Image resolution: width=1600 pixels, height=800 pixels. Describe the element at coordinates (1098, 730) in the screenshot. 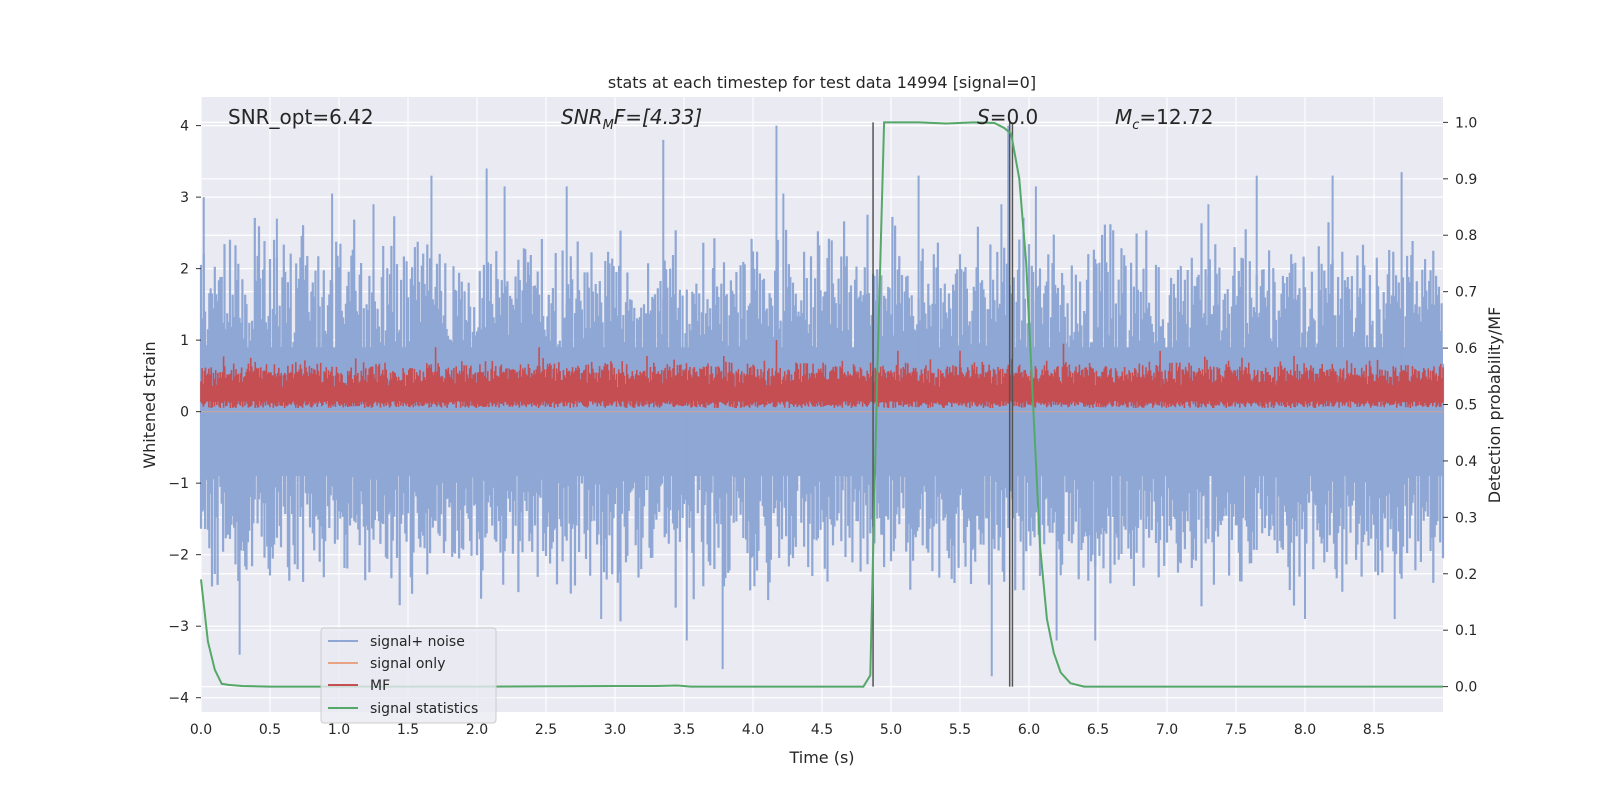

I see `x-tick-label: 6.5` at that location.